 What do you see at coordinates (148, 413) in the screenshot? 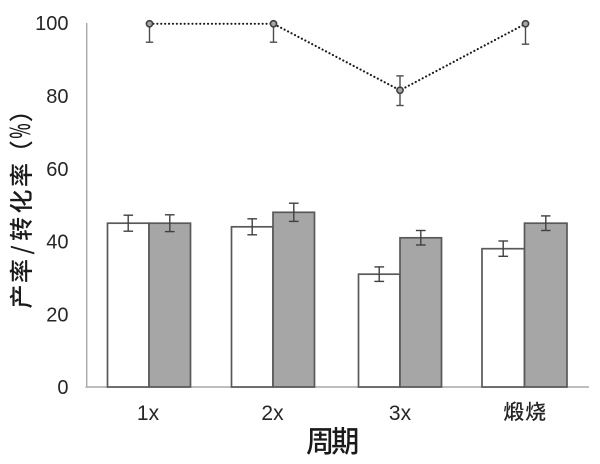
I see `svg-text: 1x` at bounding box center [148, 413].